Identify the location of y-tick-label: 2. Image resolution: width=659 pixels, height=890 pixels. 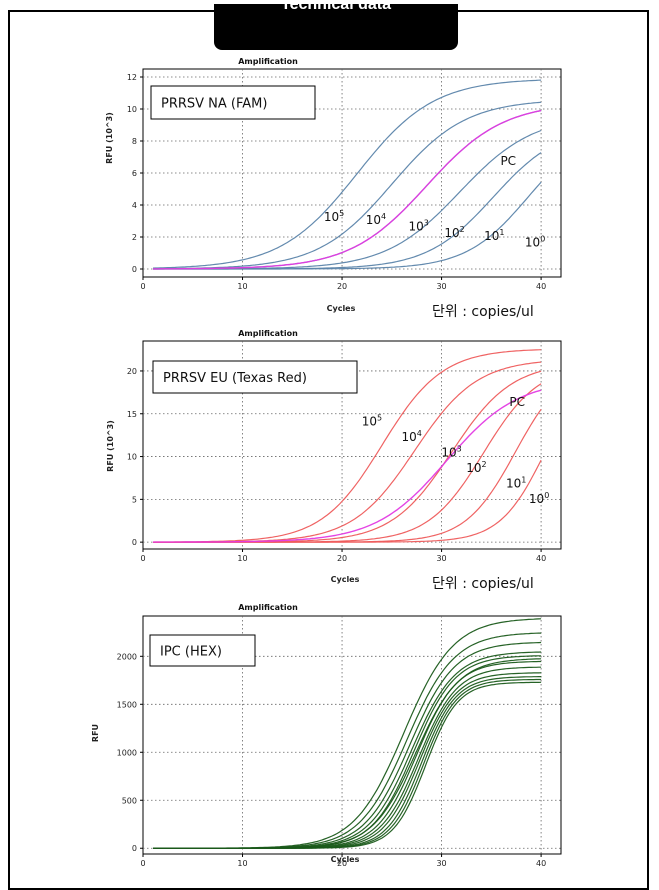
(134, 237).